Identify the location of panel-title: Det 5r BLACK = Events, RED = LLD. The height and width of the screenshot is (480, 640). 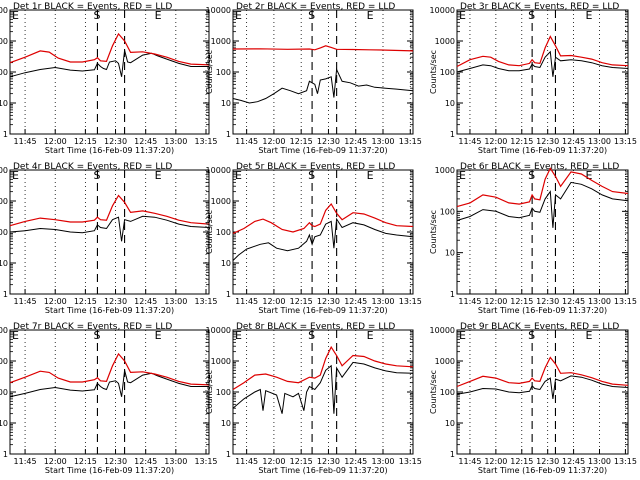
(315, 167).